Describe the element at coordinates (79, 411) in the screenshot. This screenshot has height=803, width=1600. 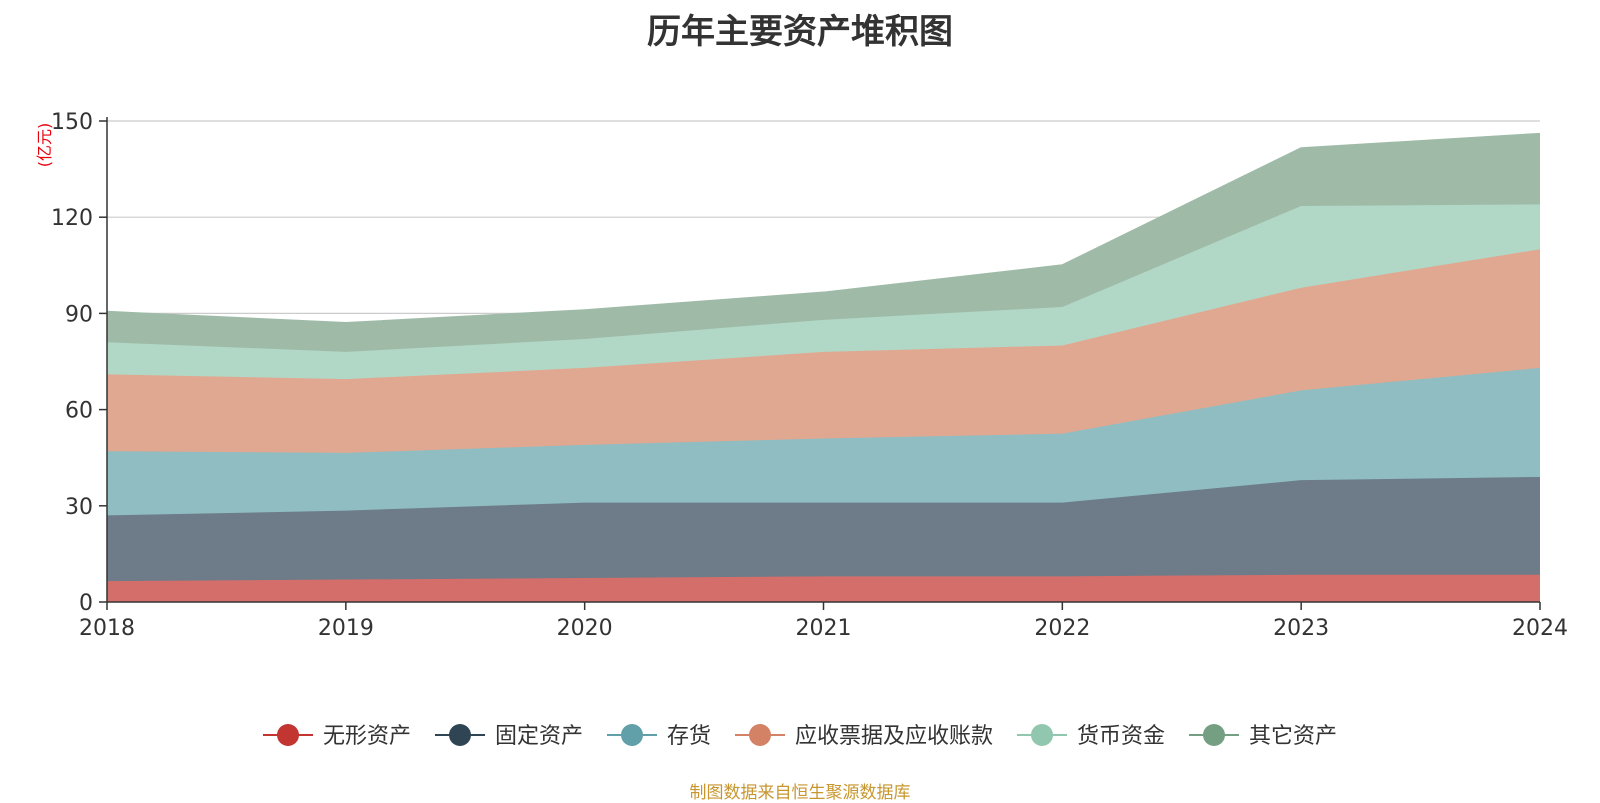
I see `y-tick-label: 60` at that location.